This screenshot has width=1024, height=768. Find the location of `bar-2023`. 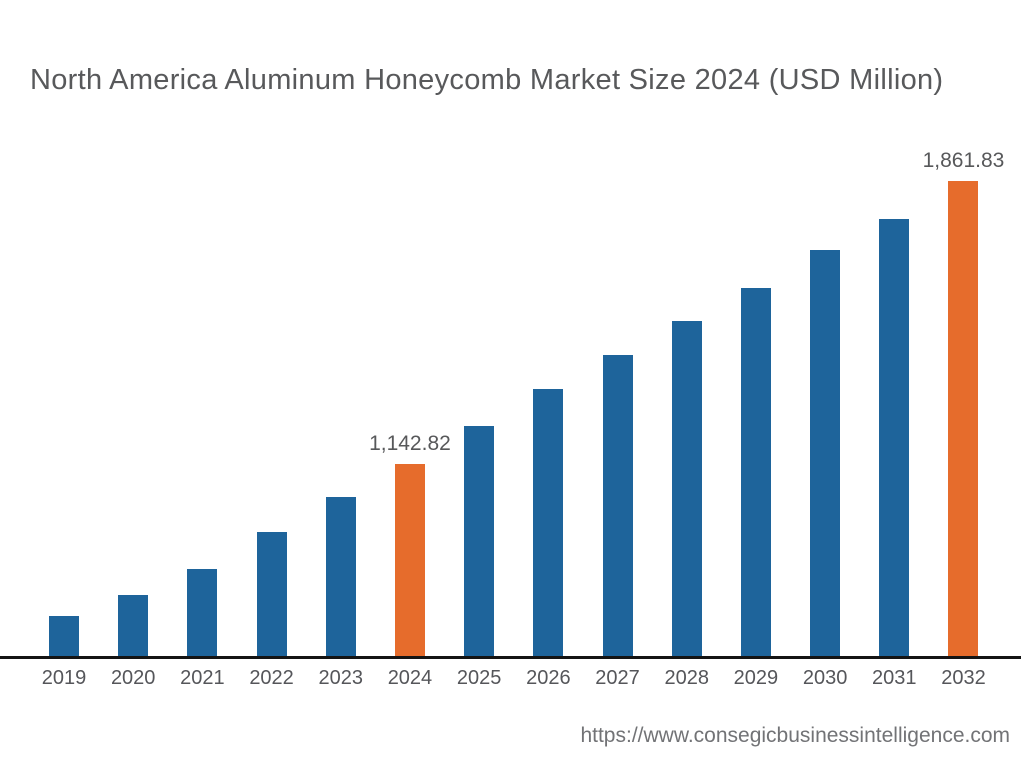

bar-2023 is located at coordinates (340, 576).